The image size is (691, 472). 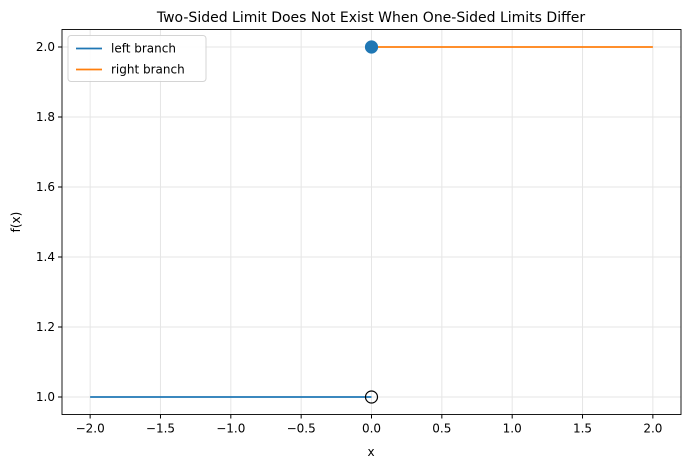 I want to click on x-tick-label: 1.0, so click(x=512, y=429).